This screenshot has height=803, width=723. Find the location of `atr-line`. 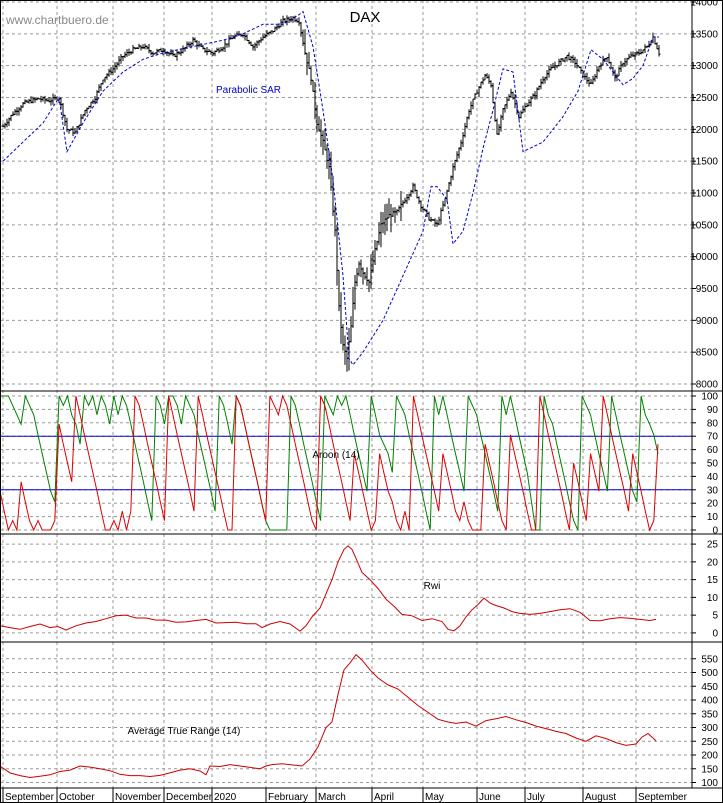

atr-line is located at coordinates (328, 716).